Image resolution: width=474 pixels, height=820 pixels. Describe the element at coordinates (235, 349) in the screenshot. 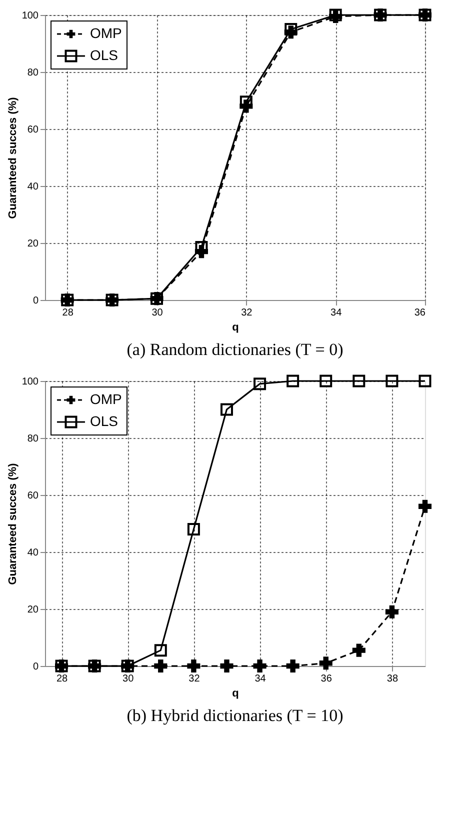

I see `text: (a) Random dictionaries (T = 0)` at that location.